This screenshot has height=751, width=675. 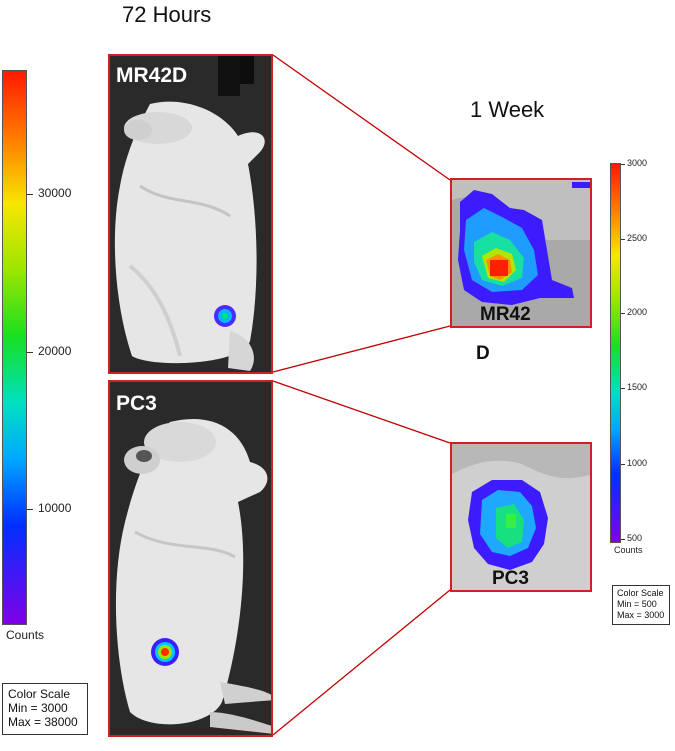 I want to click on right-tick-label-1500: 1500, so click(x=637, y=387).